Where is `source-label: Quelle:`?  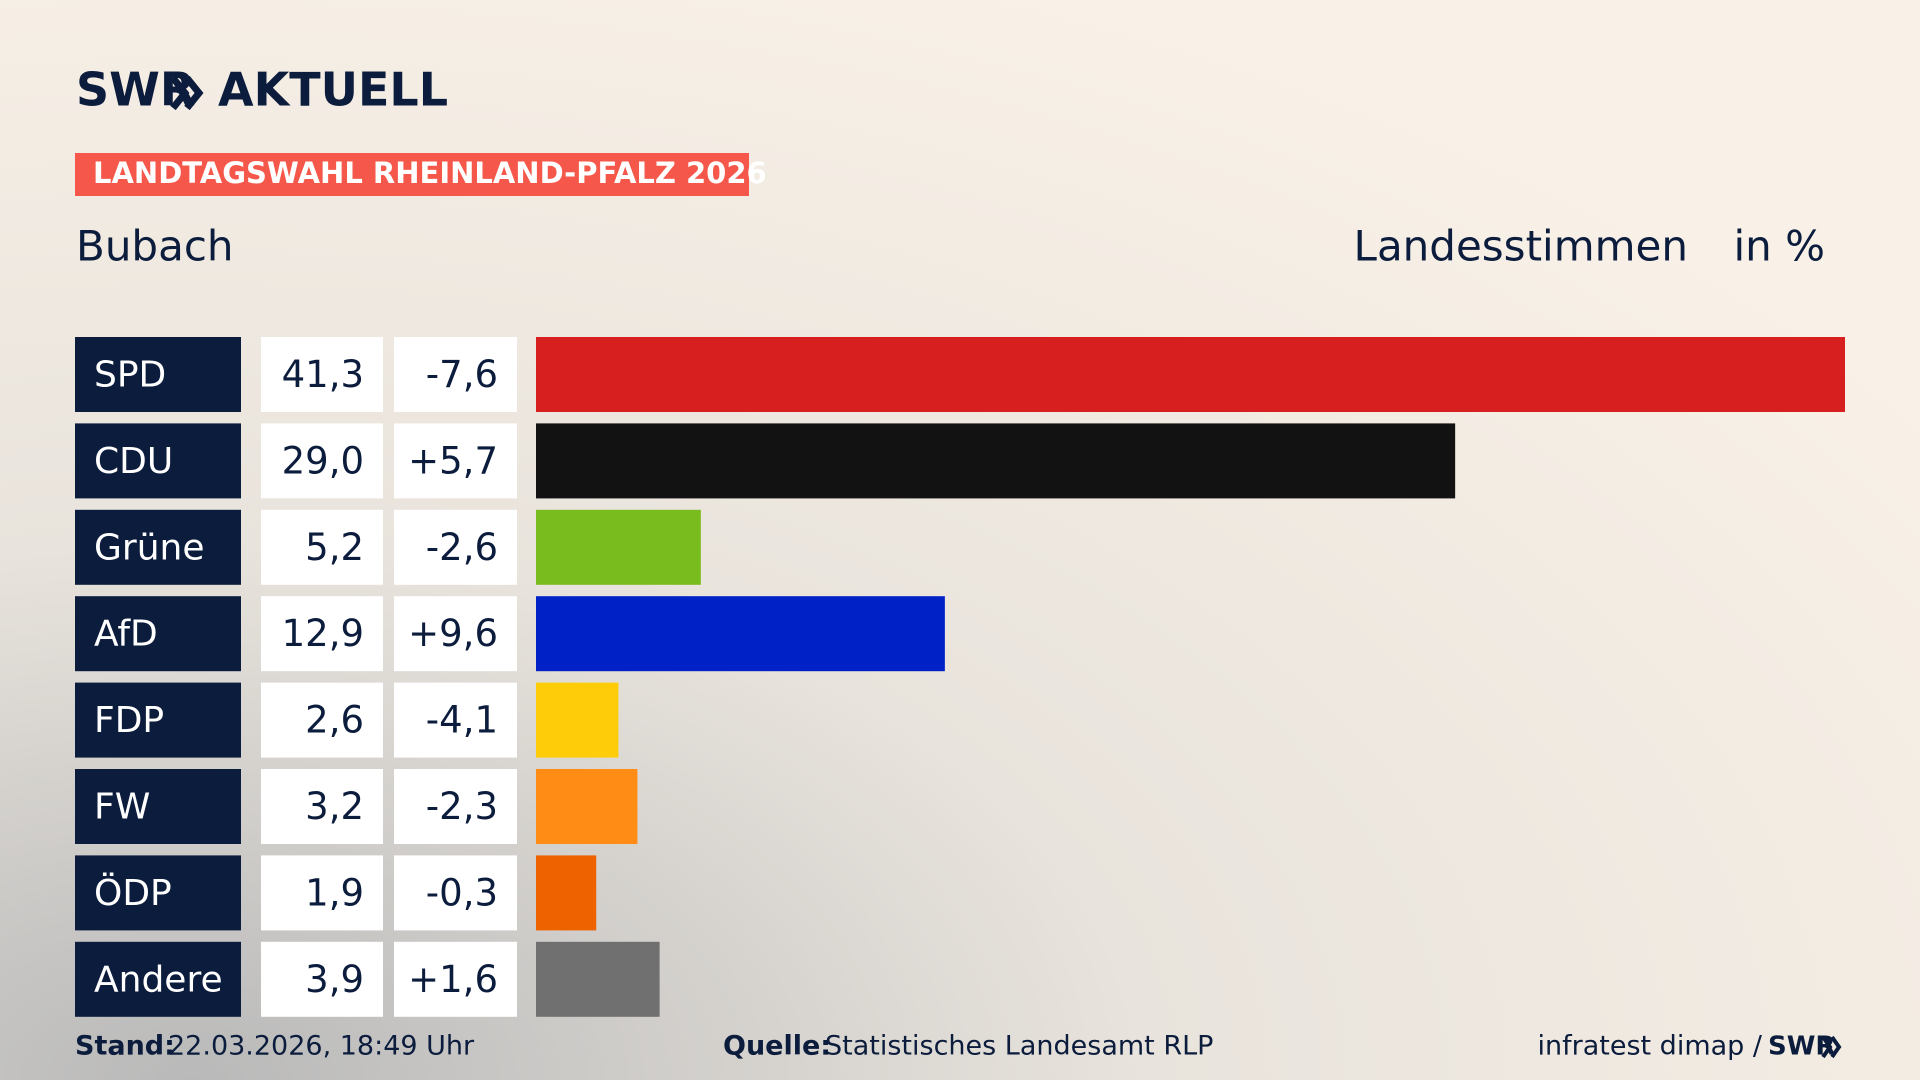
source-label: Quelle: is located at coordinates (777, 1046).